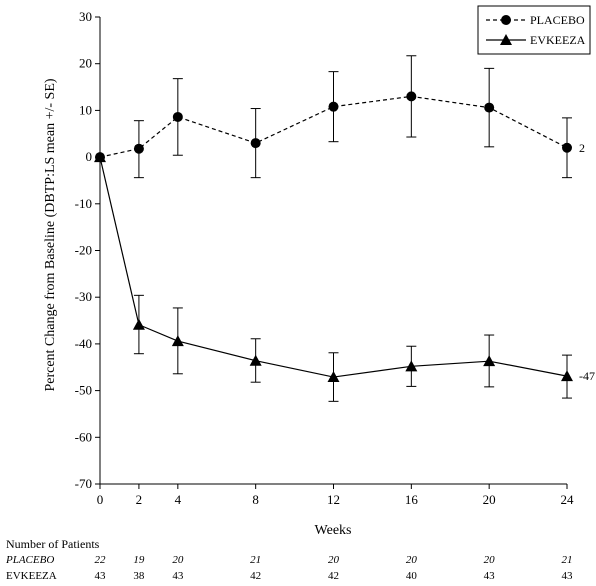 The height and width of the screenshot is (586, 596). Describe the element at coordinates (489, 499) in the screenshot. I see `x-tick-label: 20` at that location.